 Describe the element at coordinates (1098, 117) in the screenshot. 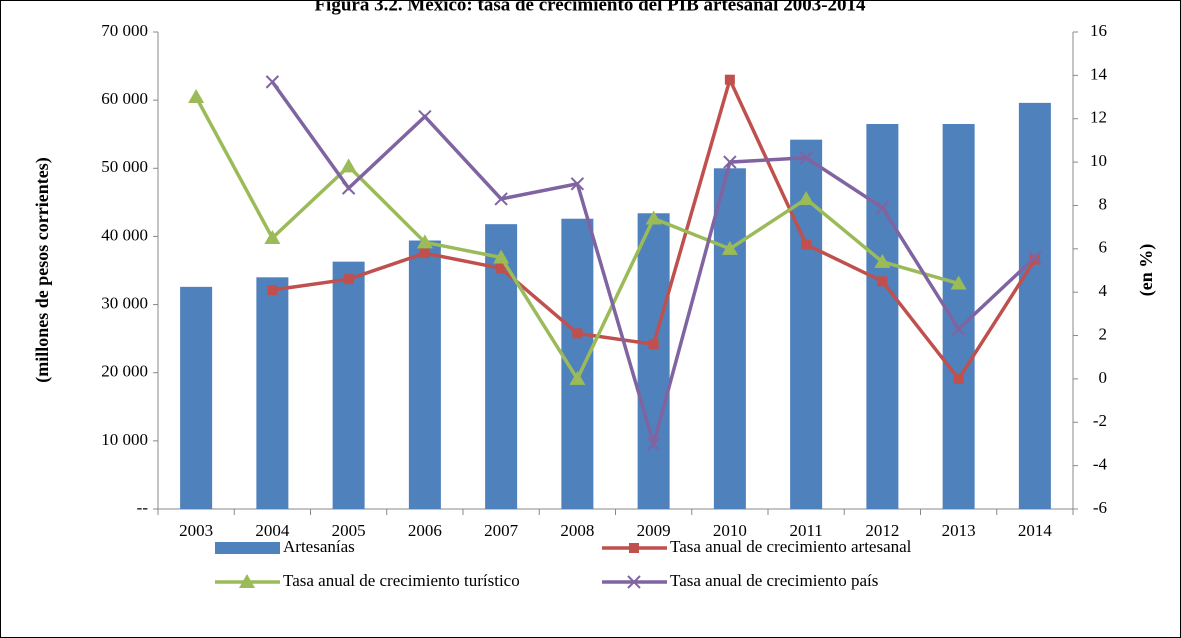

I see `y2-tick-label: 12` at that location.